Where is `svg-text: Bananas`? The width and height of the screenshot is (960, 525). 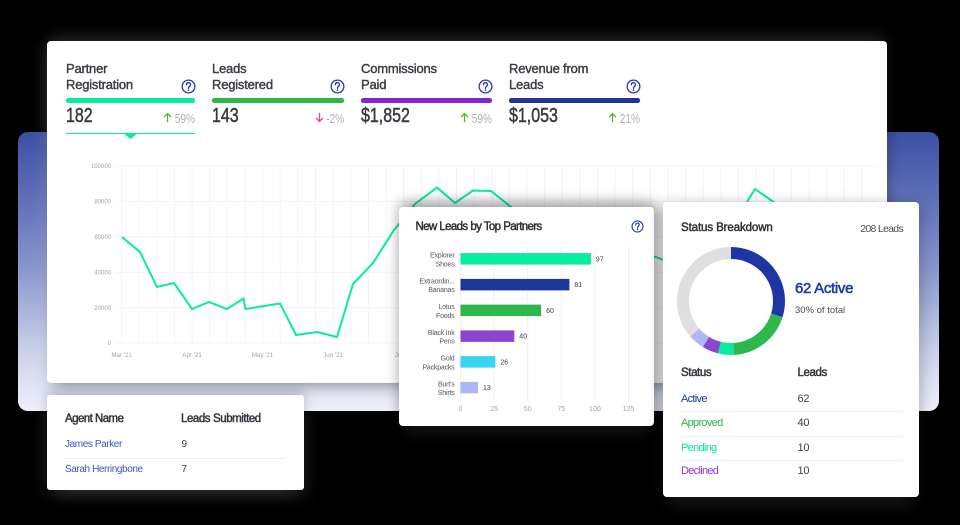 svg-text: Bananas is located at coordinates (441, 290).